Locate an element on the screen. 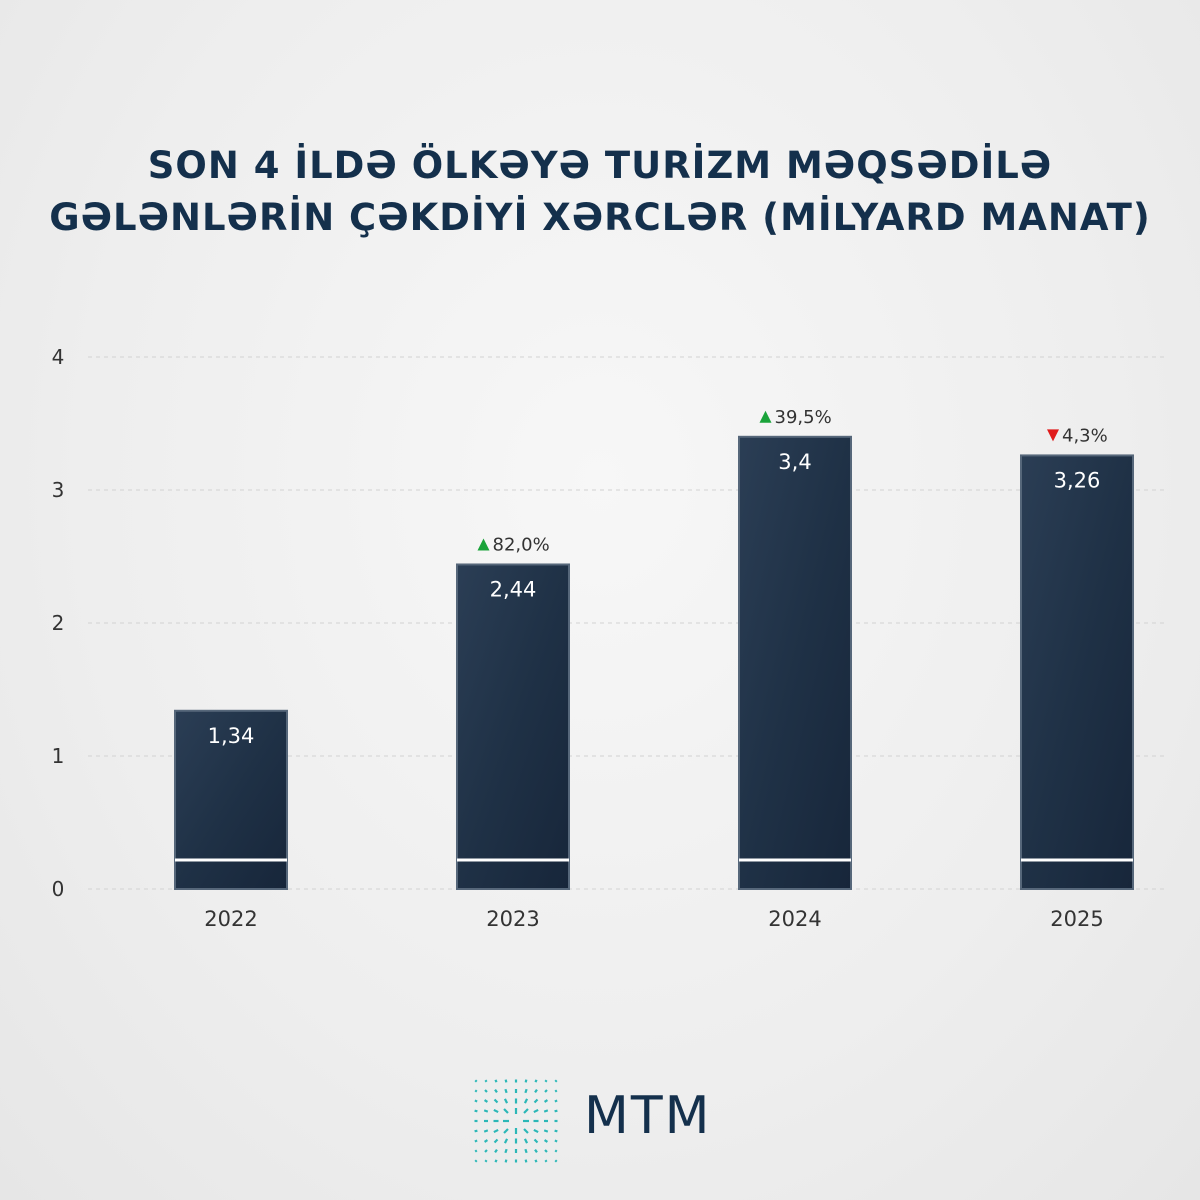 Image resolution: width=1200 pixels, height=1200 pixels. down-arrow-icon is located at coordinates (1053, 435).